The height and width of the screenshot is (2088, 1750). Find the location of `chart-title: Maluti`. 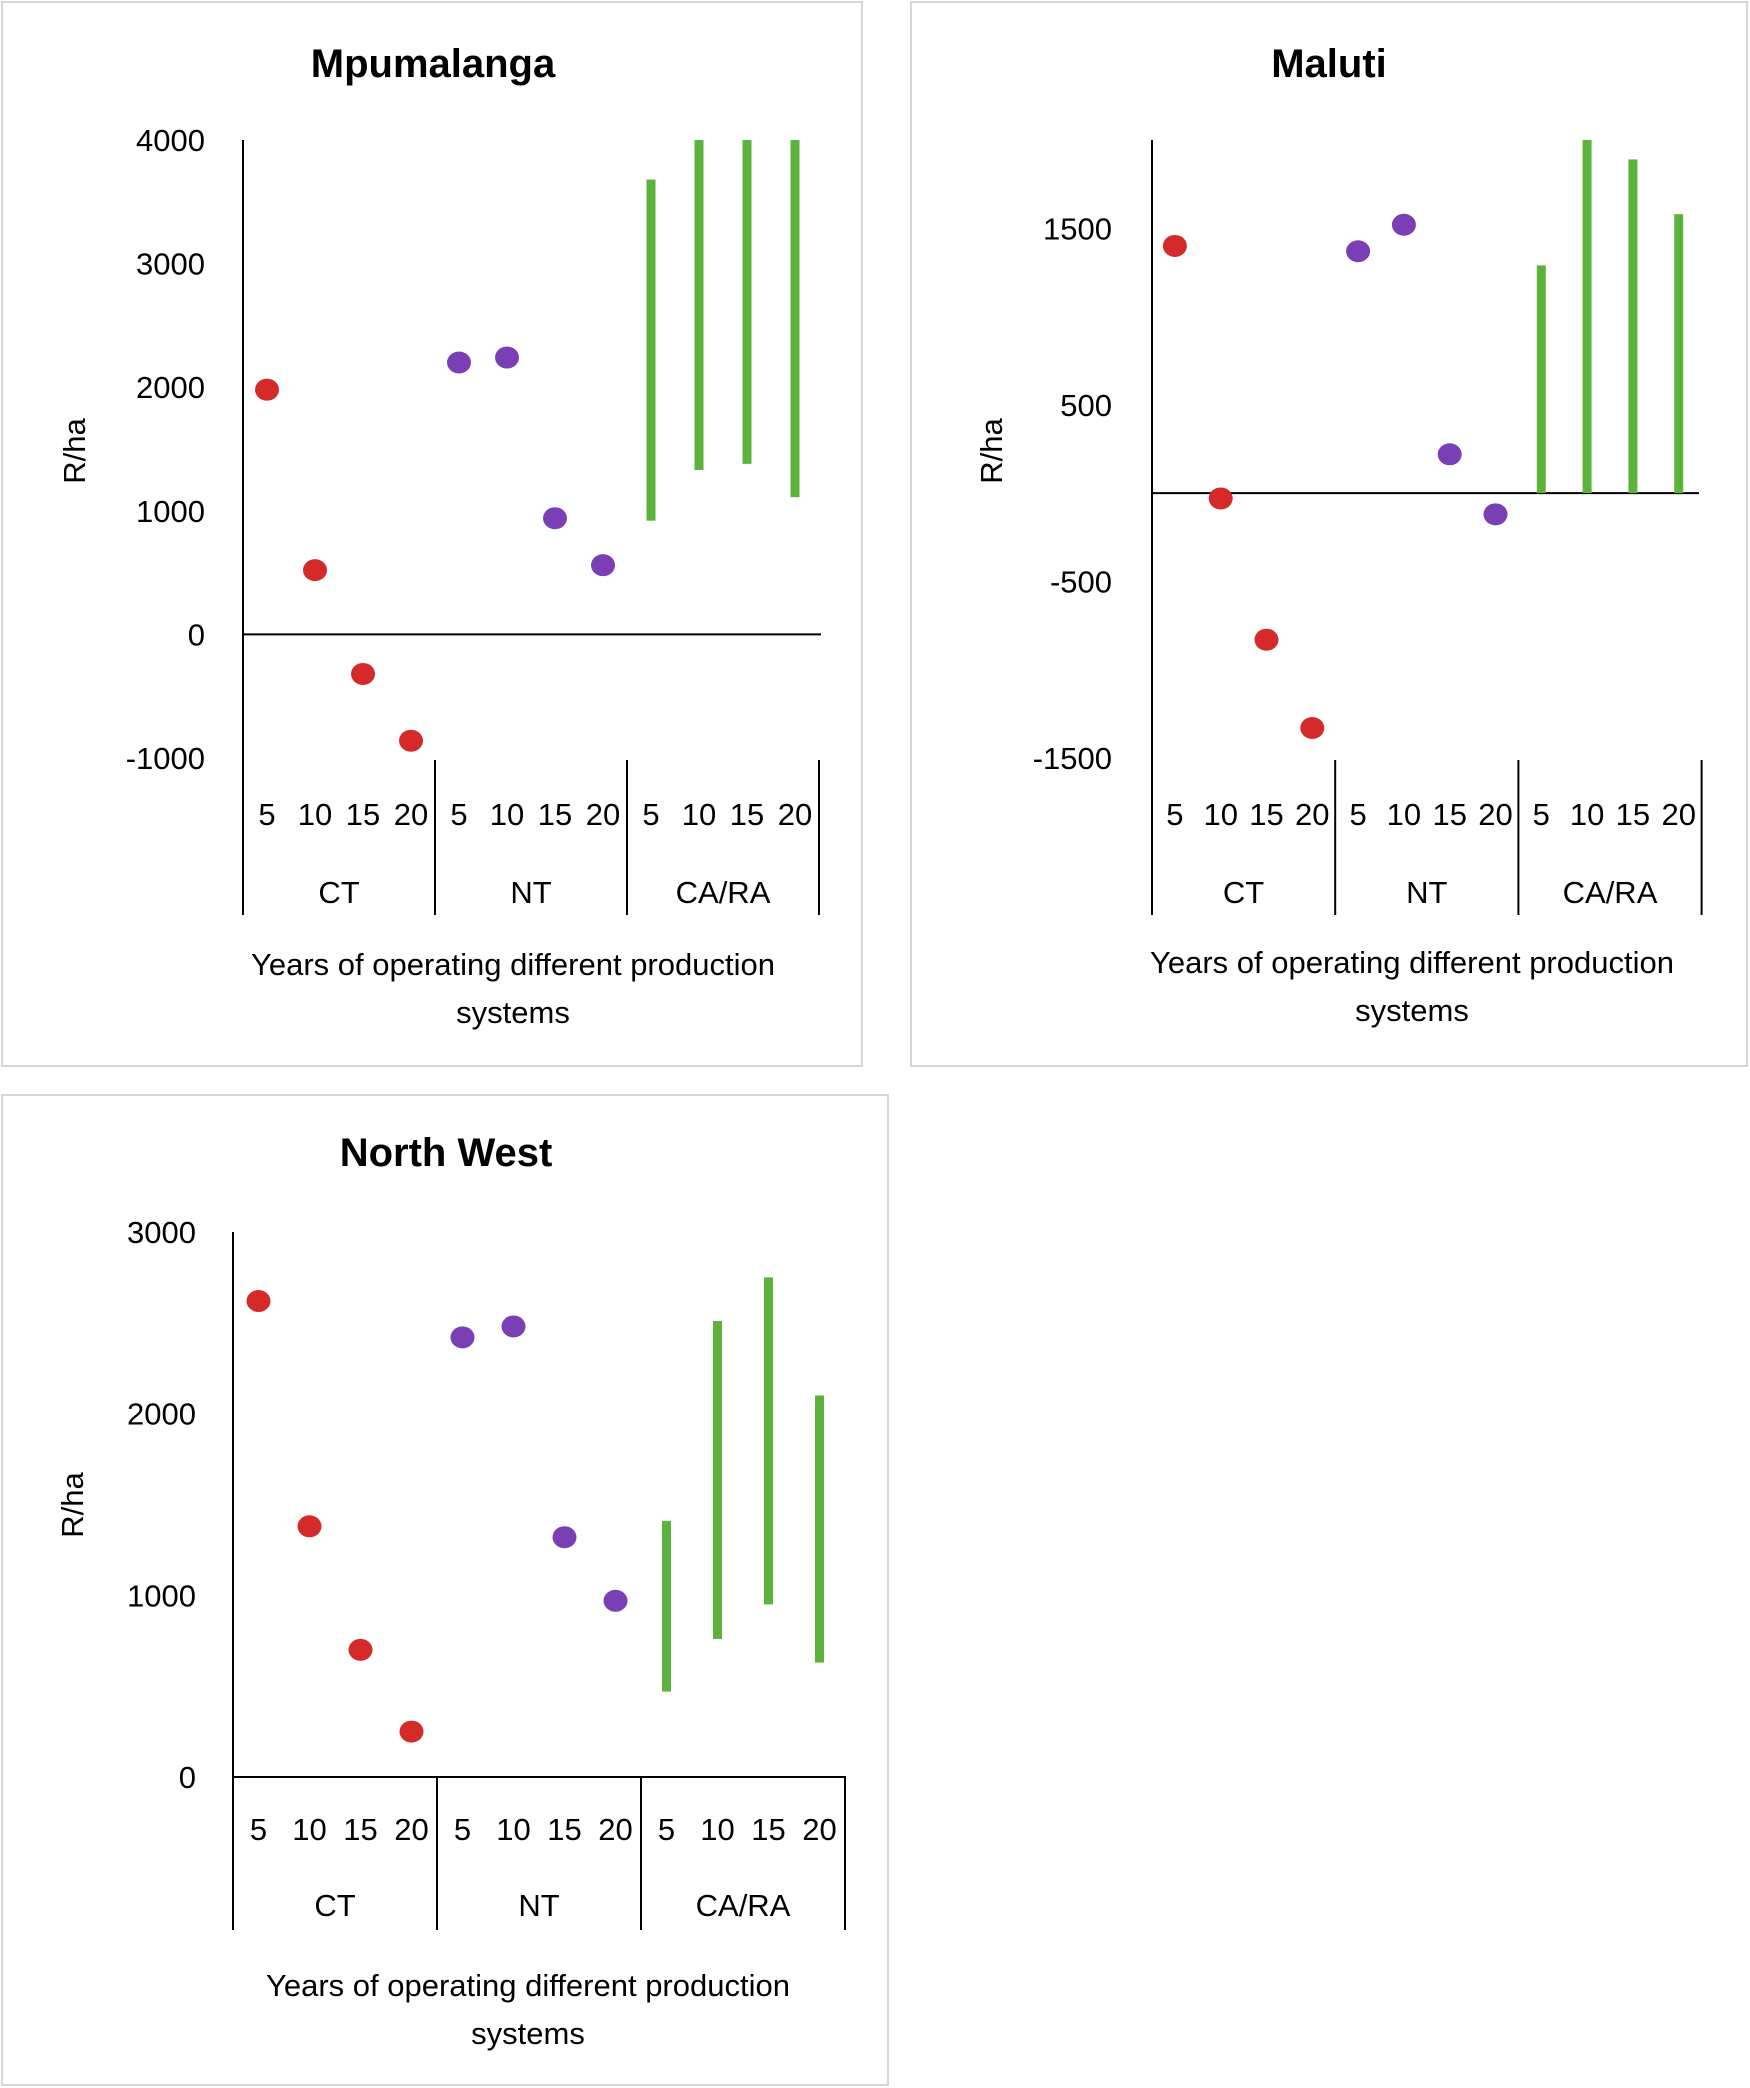

chart-title: Maluti is located at coordinates (1329, 64).